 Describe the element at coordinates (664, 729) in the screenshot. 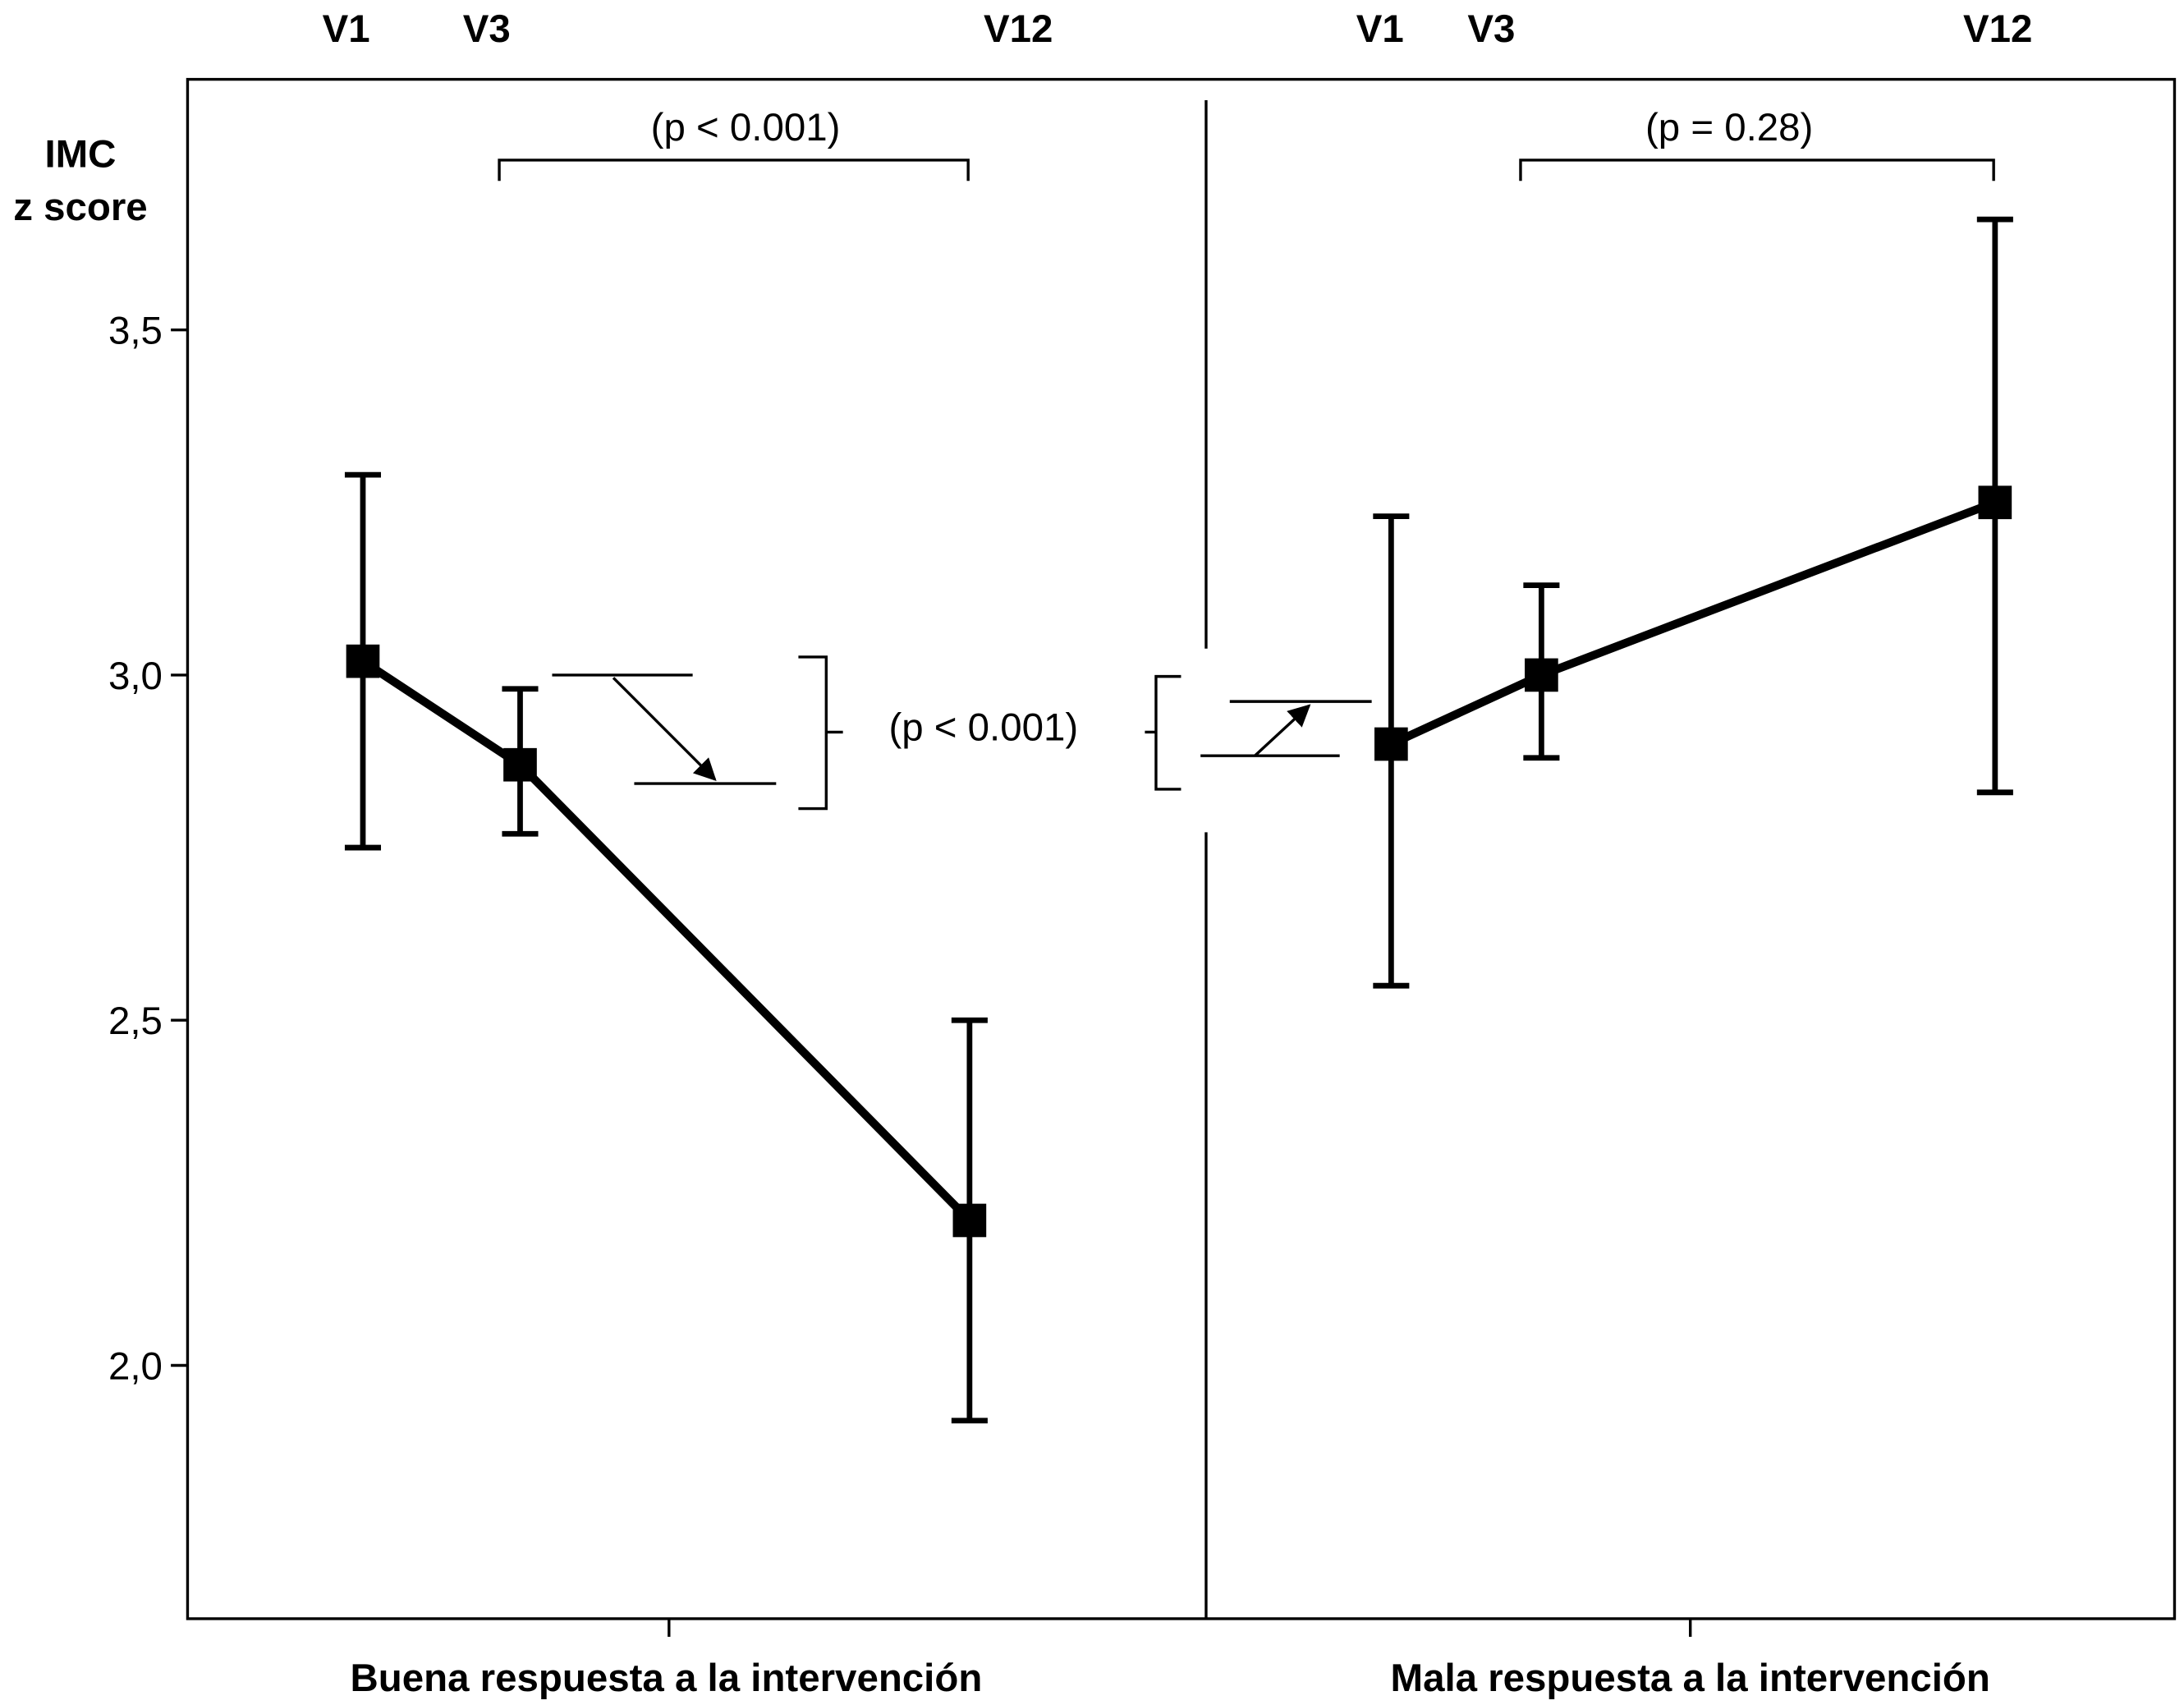

I see `decrease-arrow` at that location.